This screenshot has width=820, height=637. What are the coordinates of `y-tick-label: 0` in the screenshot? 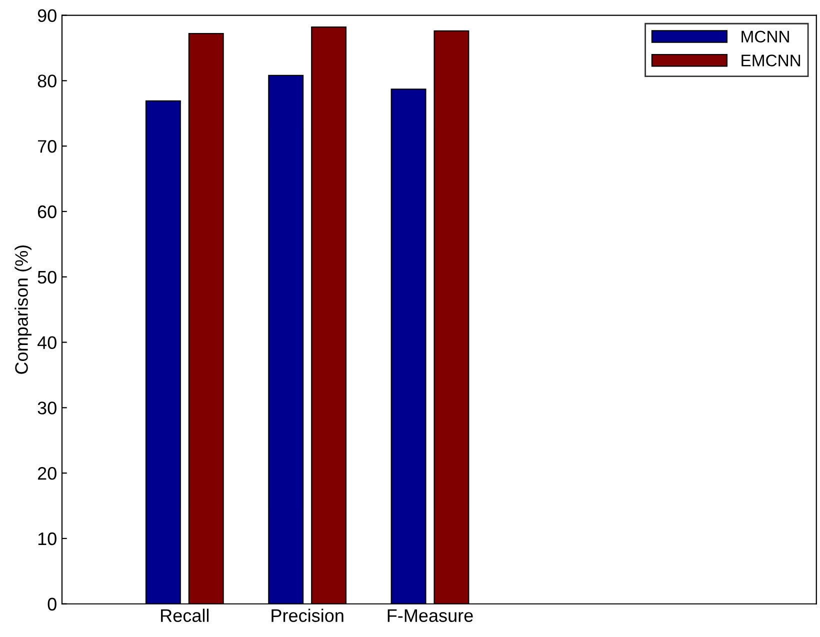 It's located at (52, 604).